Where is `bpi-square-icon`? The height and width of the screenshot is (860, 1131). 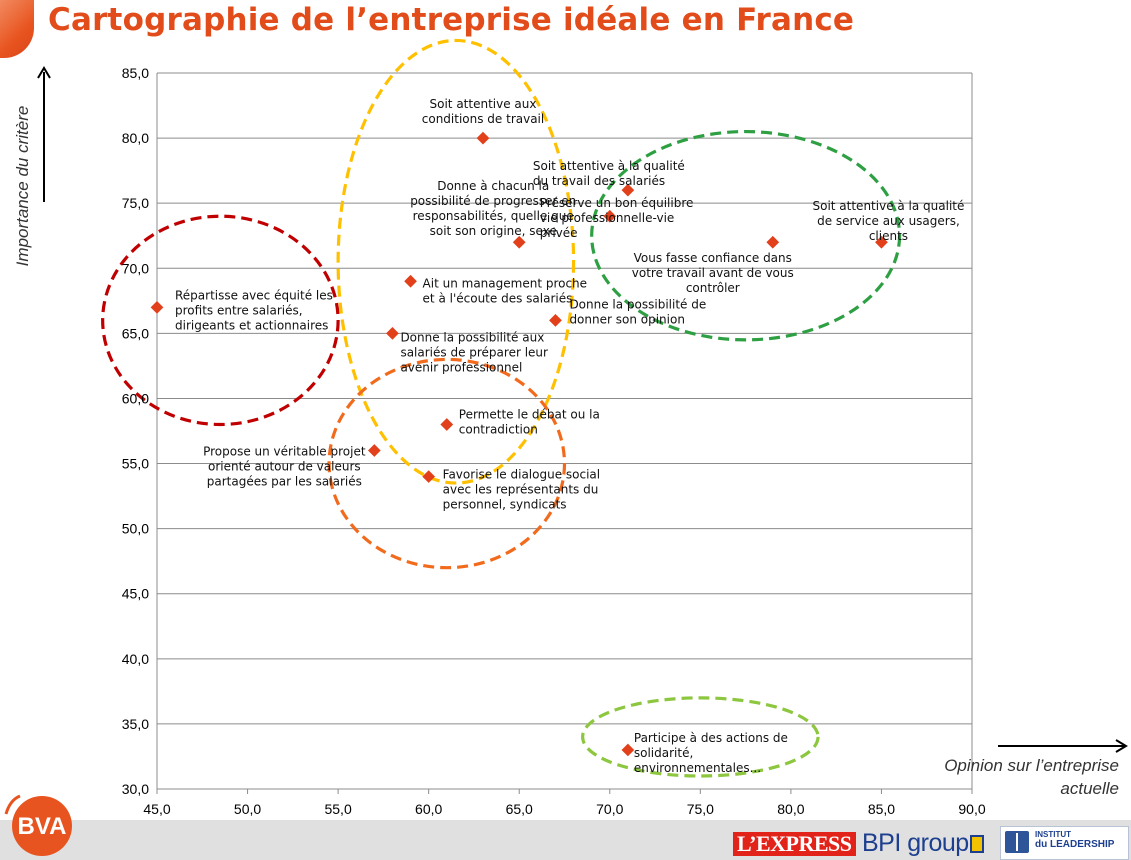 bpi-square-icon is located at coordinates (977, 844).